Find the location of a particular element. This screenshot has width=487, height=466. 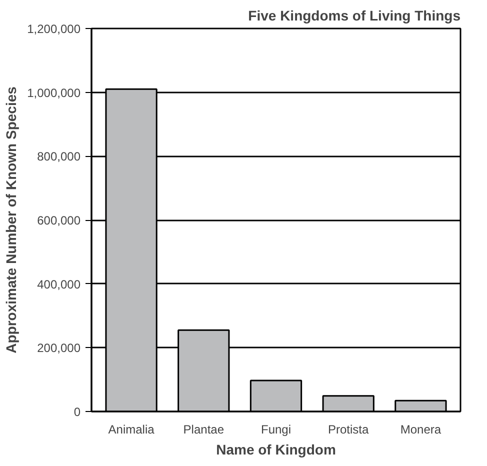

y-axis-title: Approximate Number of Known Species is located at coordinates (11, 220).